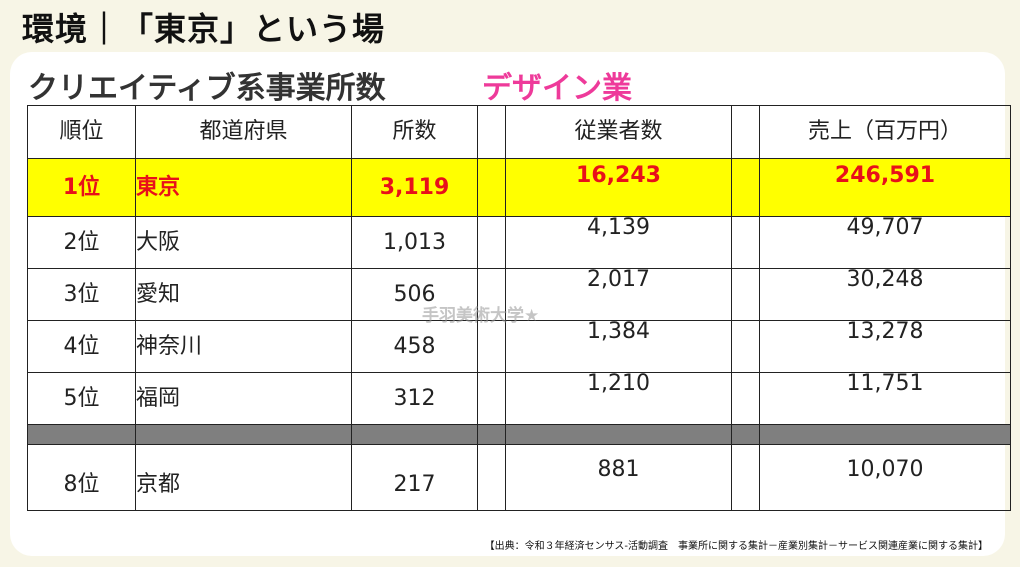 Image resolution: width=1020 pixels, height=567 pixels. I want to click on table-row: 2位 大阪 1,013 4,139 49,707, so click(519, 242).